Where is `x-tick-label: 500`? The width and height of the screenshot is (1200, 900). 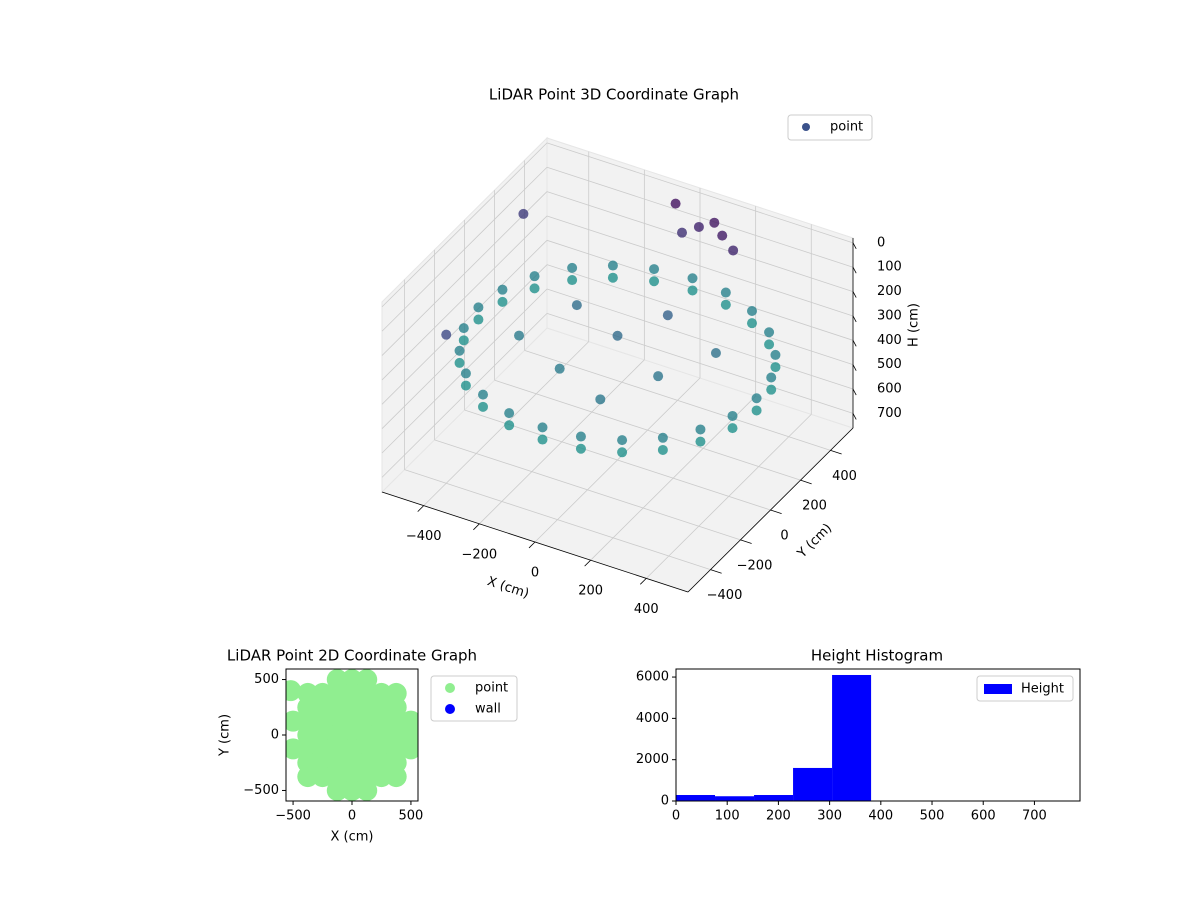 x-tick-label: 500 is located at coordinates (932, 816).